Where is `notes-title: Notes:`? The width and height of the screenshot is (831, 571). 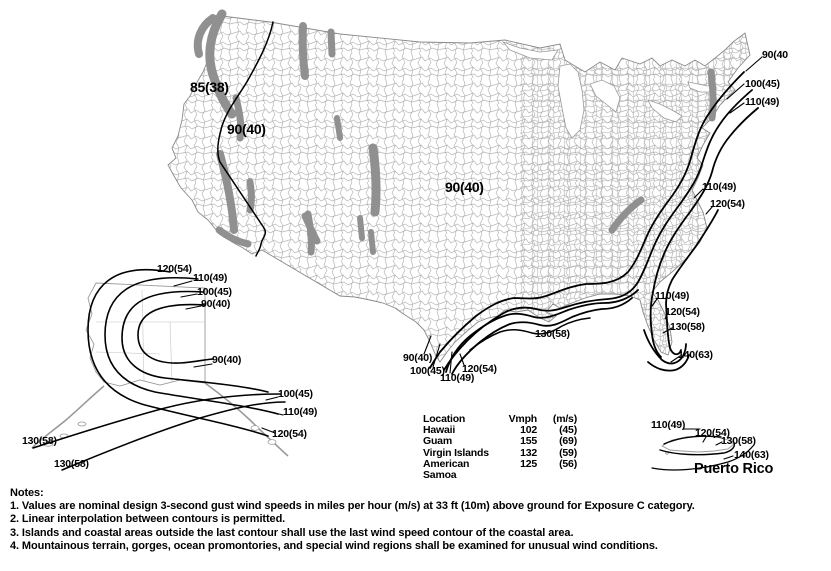
notes-title: Notes: is located at coordinates (27, 493).